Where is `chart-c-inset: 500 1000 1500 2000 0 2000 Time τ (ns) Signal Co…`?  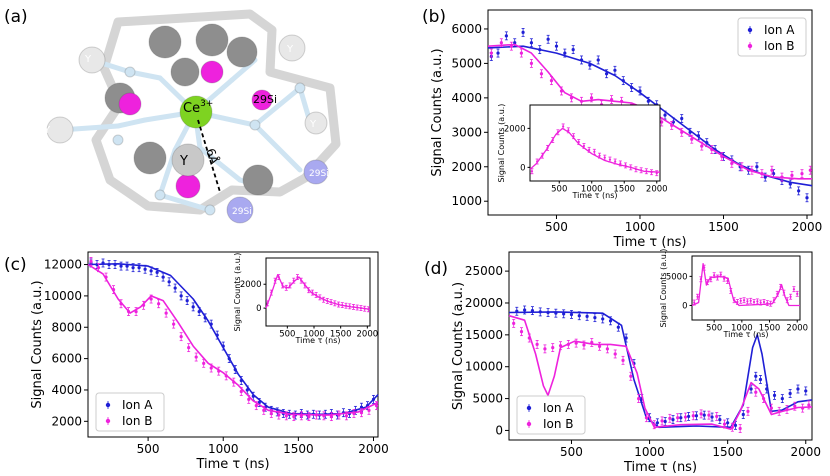
chart-c-inset: 500 1000 1500 2000 0 2000 Time τ (ns) Signal Co… is located at coordinates (305, 299).